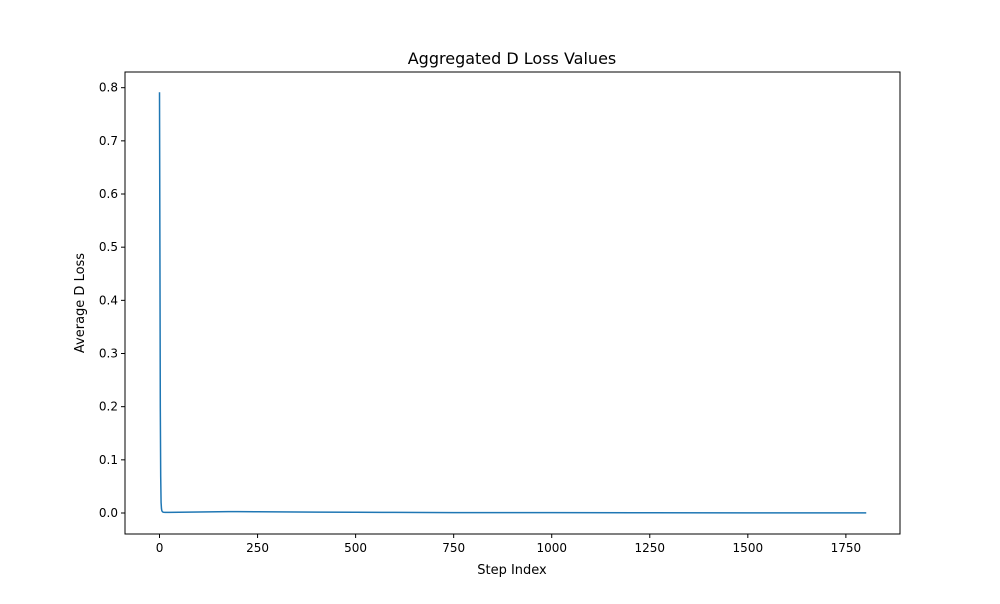 This screenshot has width=1000, height=604. Describe the element at coordinates (108, 300) in the screenshot. I see `y-tick-label: 0.4` at that location.